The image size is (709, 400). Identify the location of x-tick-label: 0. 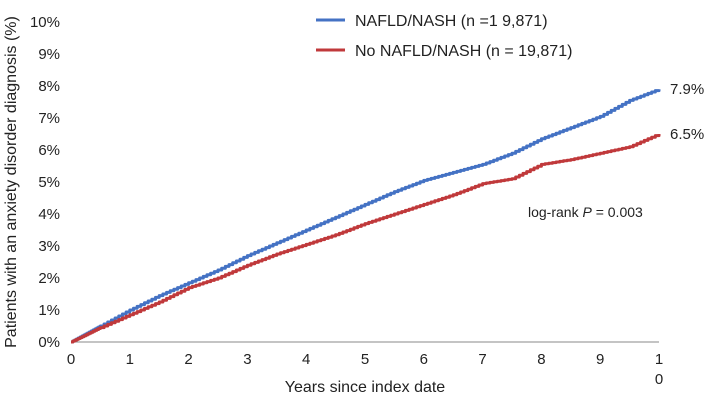
(71, 359).